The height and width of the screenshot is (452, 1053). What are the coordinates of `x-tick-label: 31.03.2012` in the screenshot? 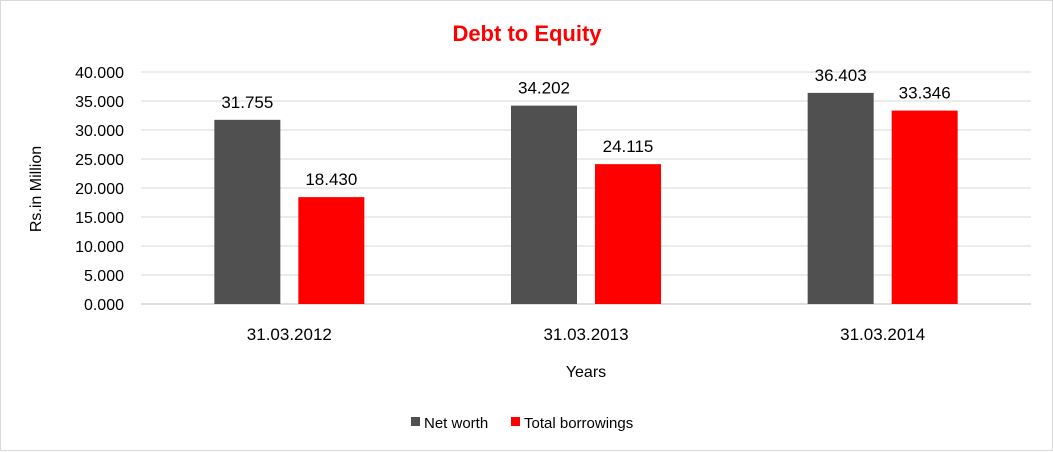 It's located at (289, 334).